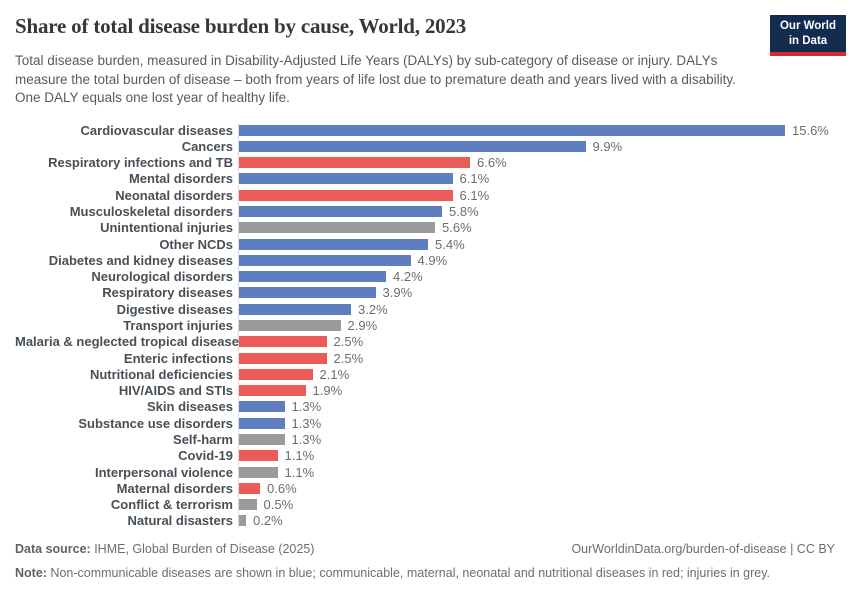  I want to click on bar-row: Unintentional injuries 5.6%, so click(430, 228).